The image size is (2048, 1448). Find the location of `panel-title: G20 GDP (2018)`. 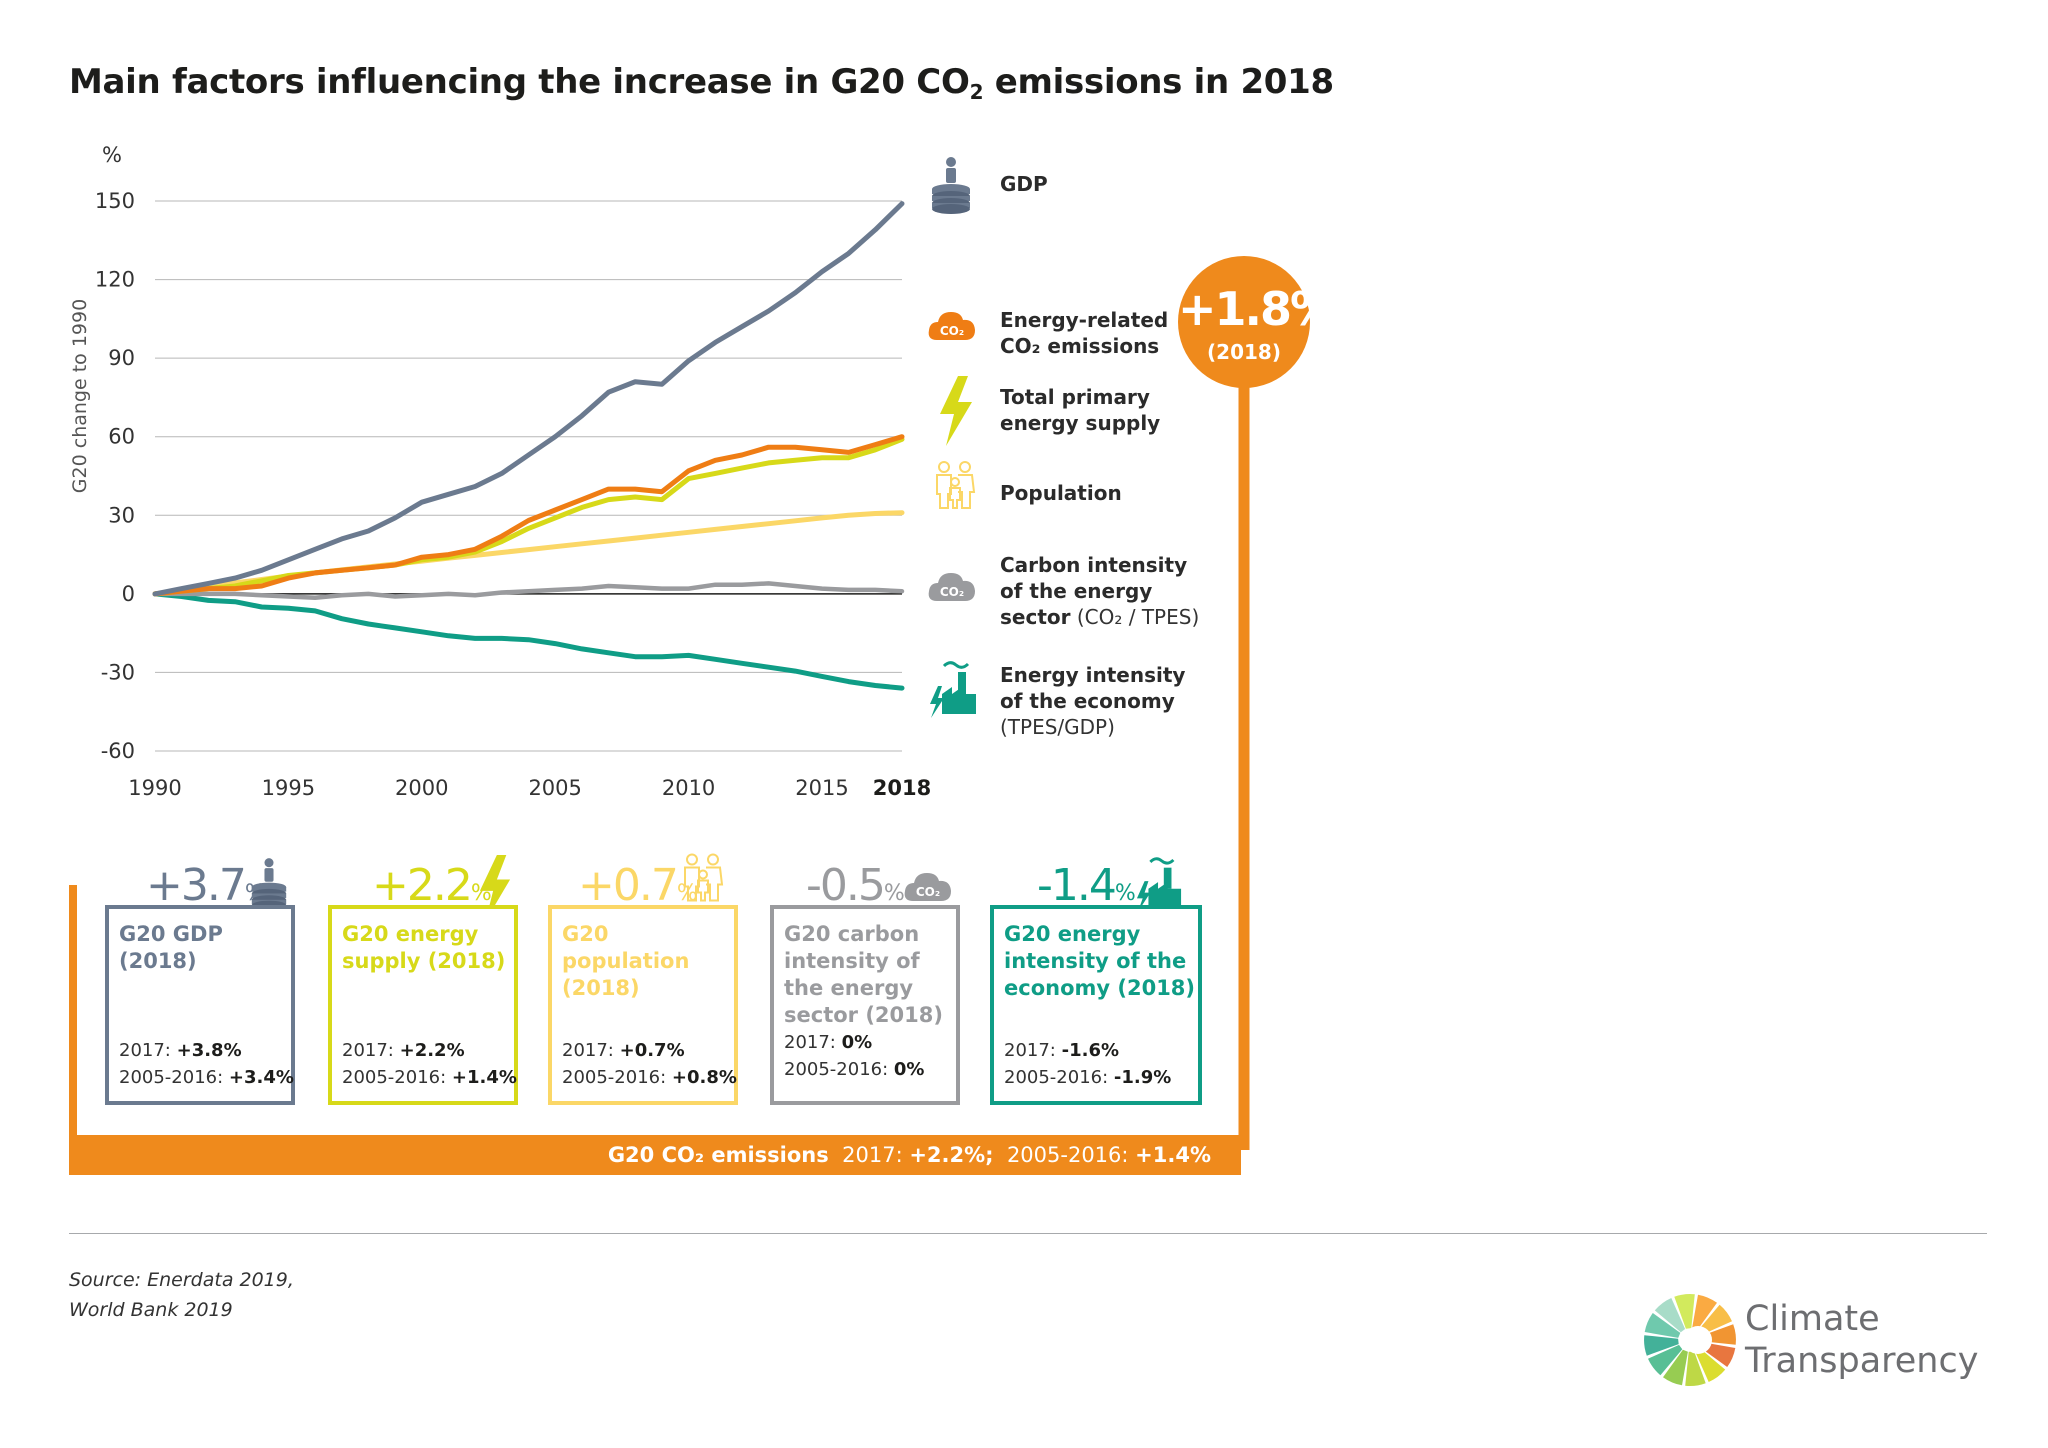

panel-title: G20 GDP (2018) is located at coordinates (171, 947).